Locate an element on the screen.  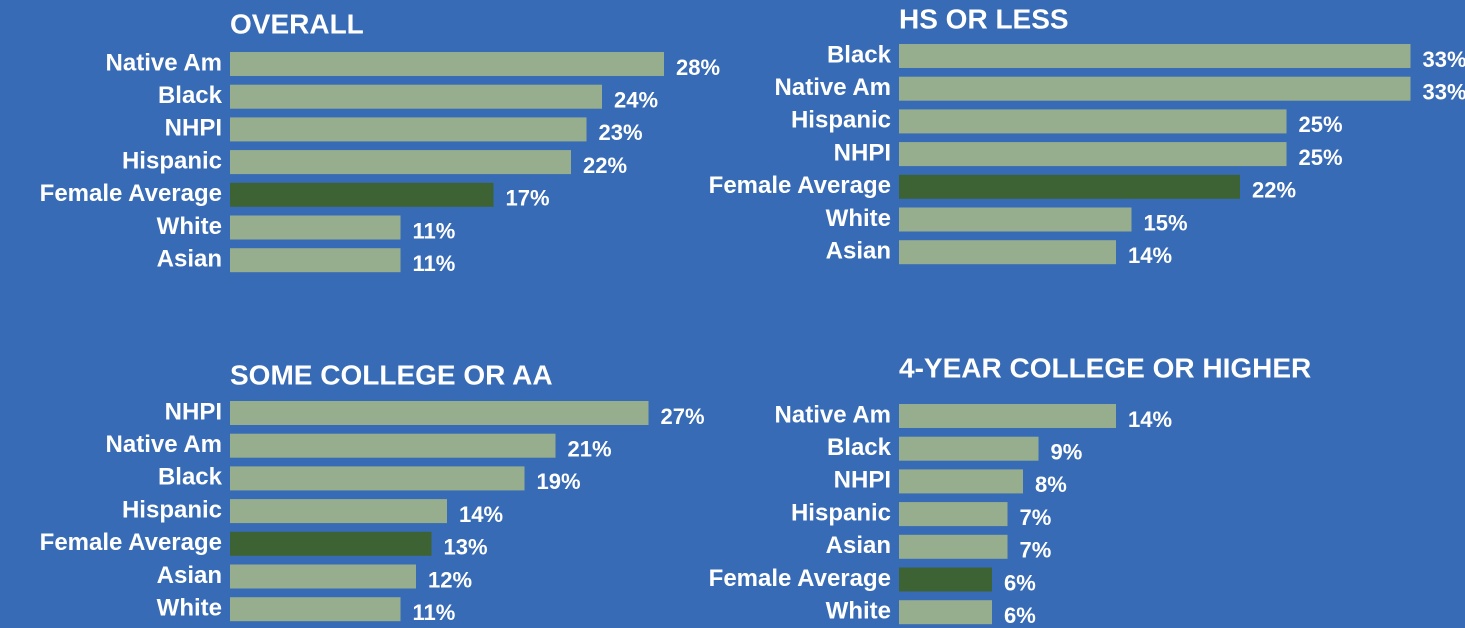
value-label: 9% is located at coordinates (1067, 452).